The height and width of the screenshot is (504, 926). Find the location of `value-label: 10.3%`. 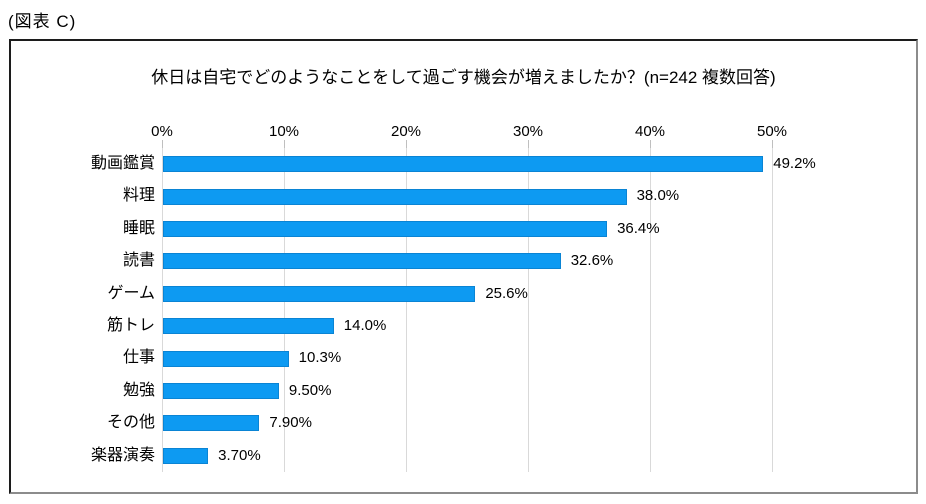

value-label: 10.3% is located at coordinates (320, 358).